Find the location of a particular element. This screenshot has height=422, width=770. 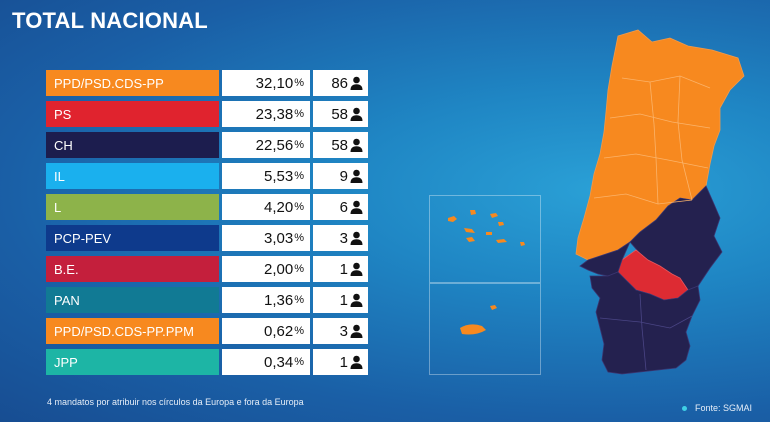

result-row: B.E. 2,00% 1 is located at coordinates (207, 269).